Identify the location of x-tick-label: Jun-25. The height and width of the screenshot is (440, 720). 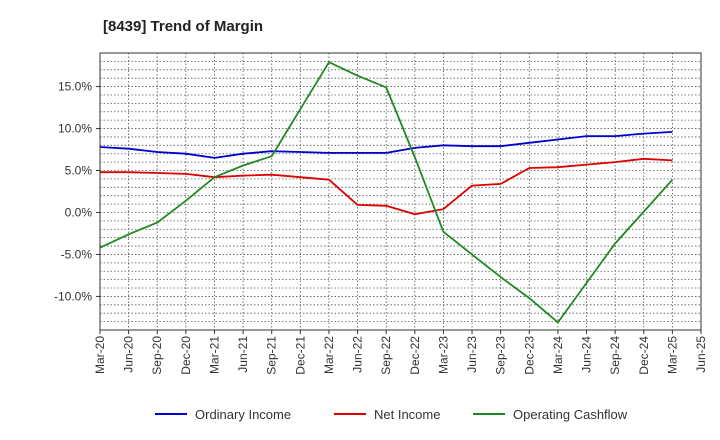
(701, 354).